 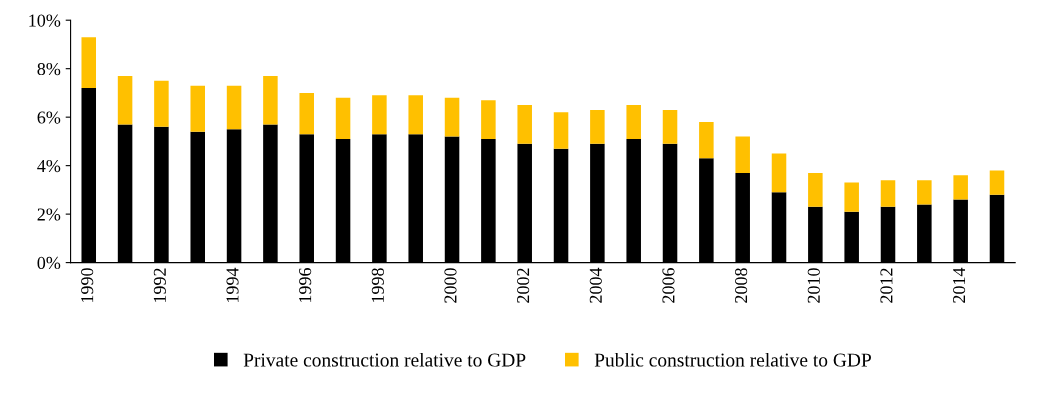 What do you see at coordinates (87, 285) in the screenshot?
I see `x-tick-label: 1990` at bounding box center [87, 285].